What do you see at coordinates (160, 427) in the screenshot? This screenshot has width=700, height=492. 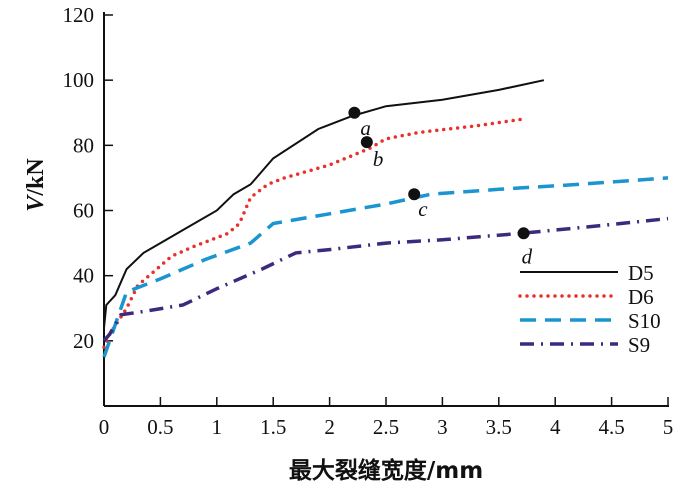 I see `x-tick-label: 0.5` at bounding box center [160, 427].